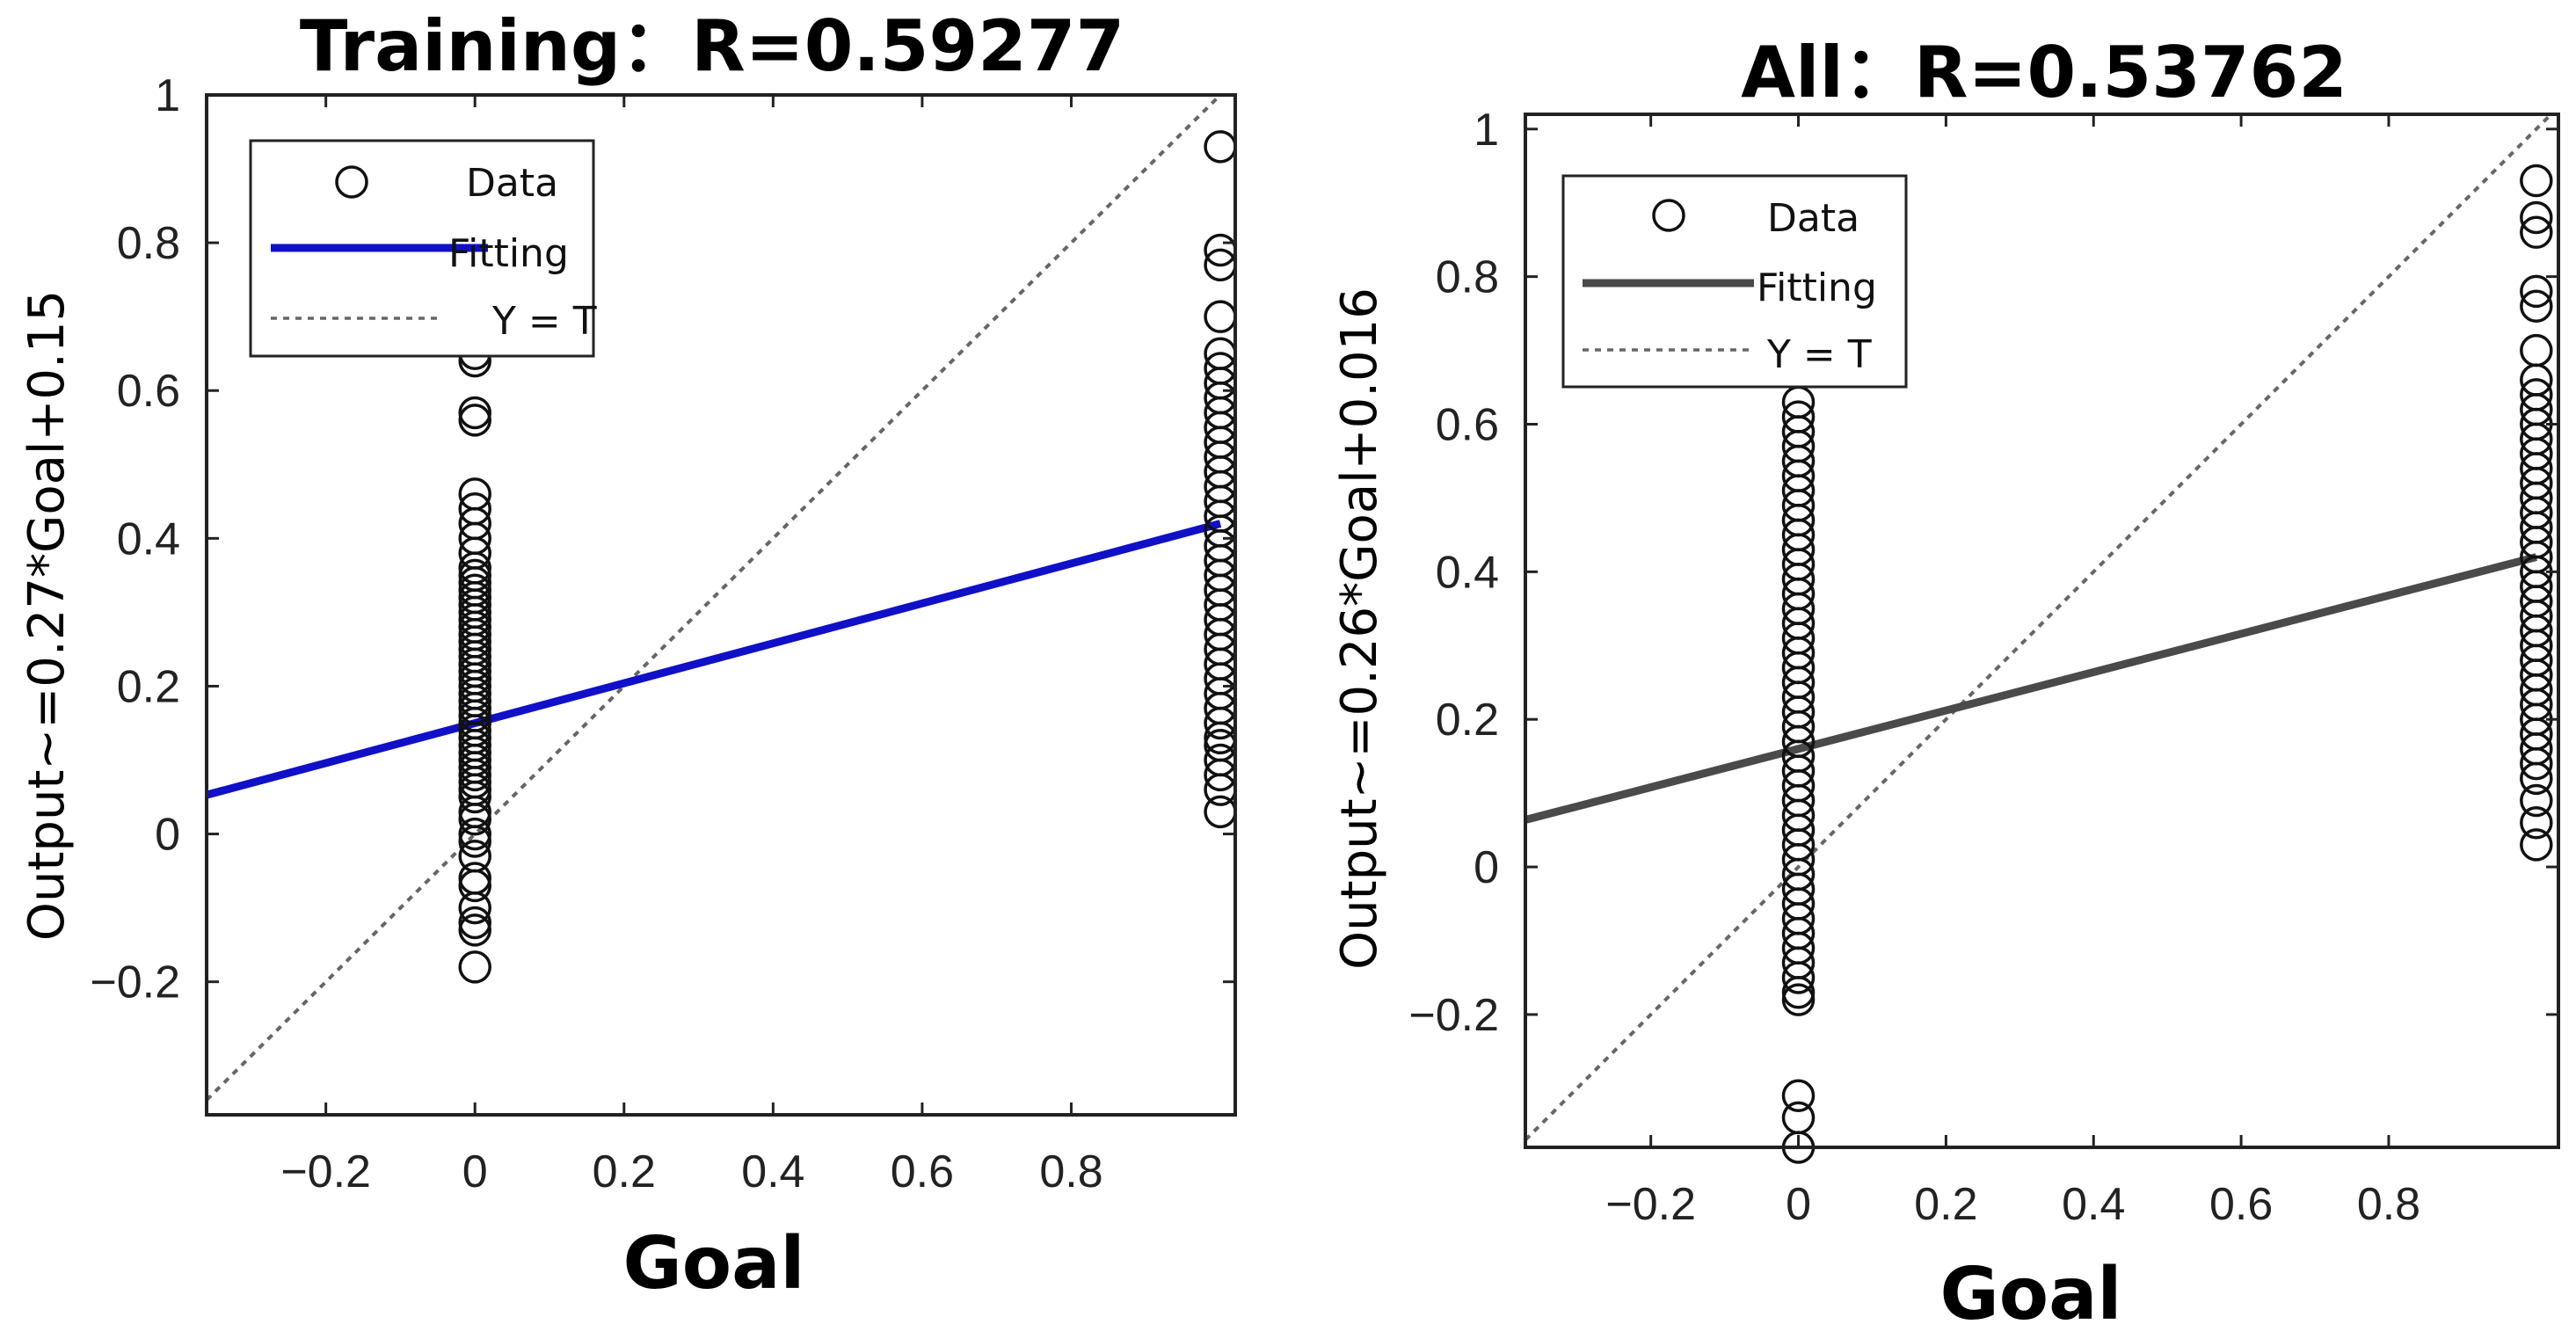 Image resolution: width=2576 pixels, height=1339 pixels. Describe the element at coordinates (712, 46) in the screenshot. I see `chart-title: Training：R=0.59277` at that location.